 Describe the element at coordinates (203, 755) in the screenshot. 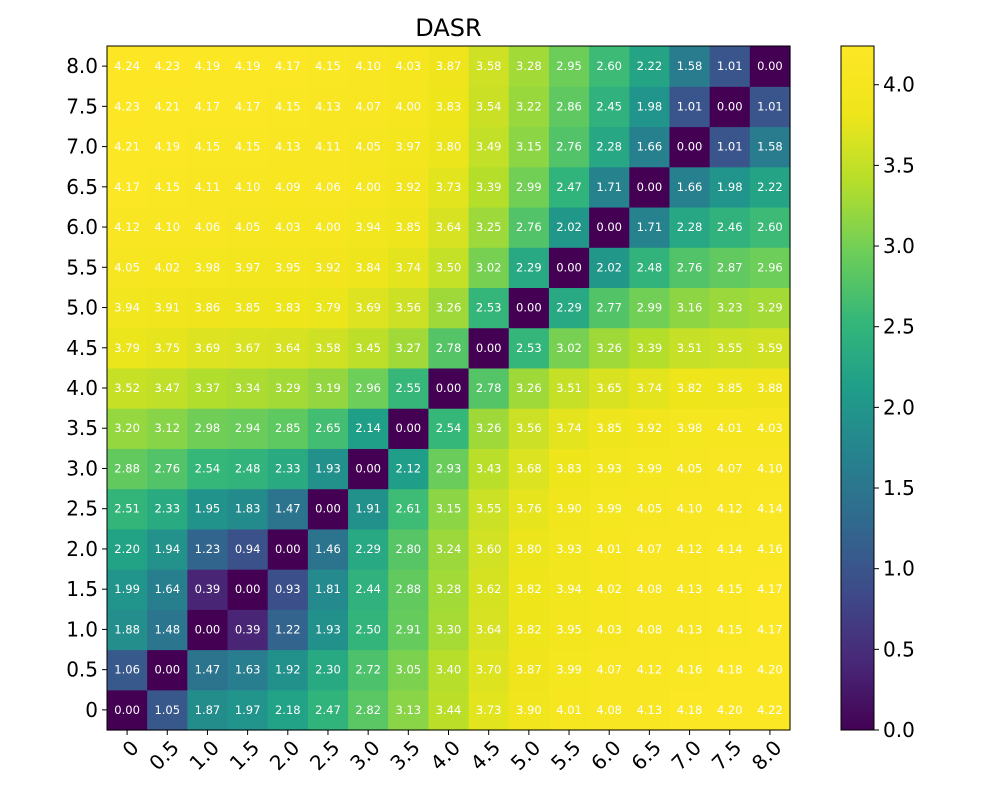

I see `x-tick-label: 1.0` at that location.